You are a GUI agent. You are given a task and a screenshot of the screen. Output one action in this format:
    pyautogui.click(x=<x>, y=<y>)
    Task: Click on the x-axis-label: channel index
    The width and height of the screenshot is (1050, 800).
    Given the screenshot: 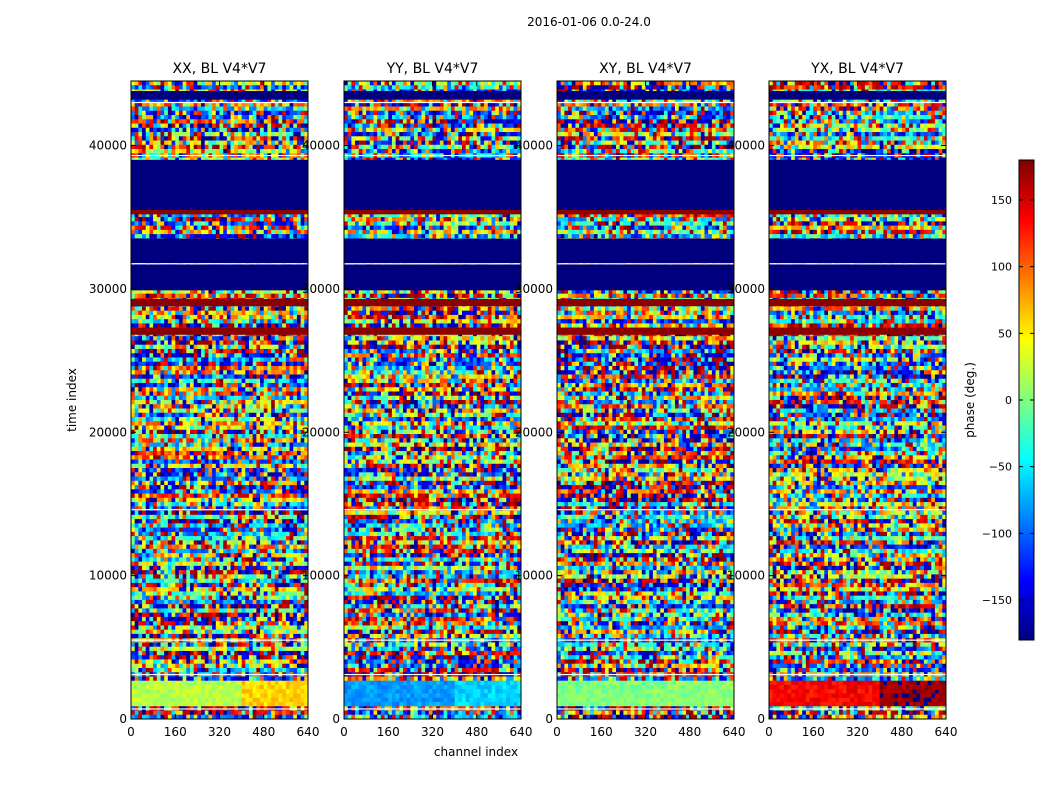 What is the action you would take?
    pyautogui.click(x=476, y=752)
    